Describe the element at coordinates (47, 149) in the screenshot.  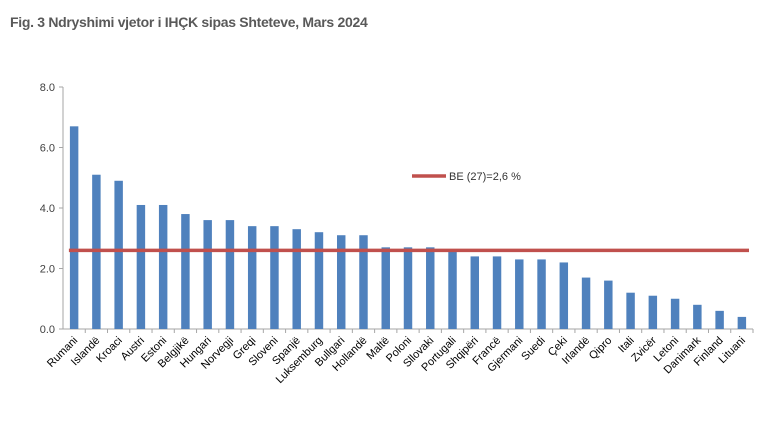
I see `y-tick-label: 6.0` at that location.